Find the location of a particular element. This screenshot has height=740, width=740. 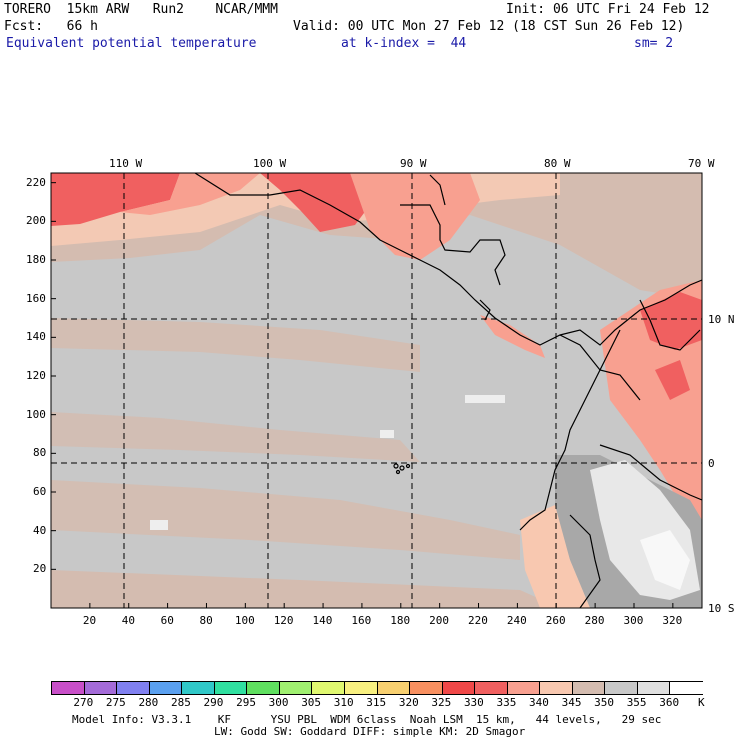

red-east2 is located at coordinates (672, 380).